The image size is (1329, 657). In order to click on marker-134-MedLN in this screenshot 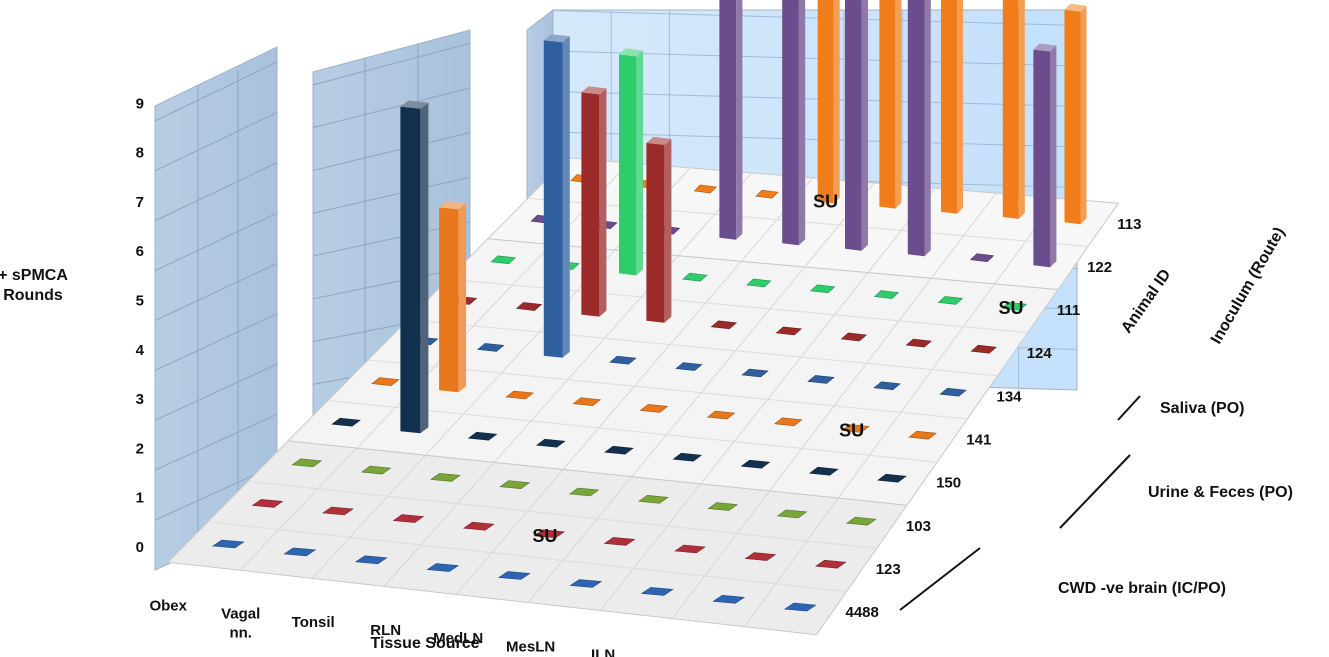, I will do `click(689, 366)`.